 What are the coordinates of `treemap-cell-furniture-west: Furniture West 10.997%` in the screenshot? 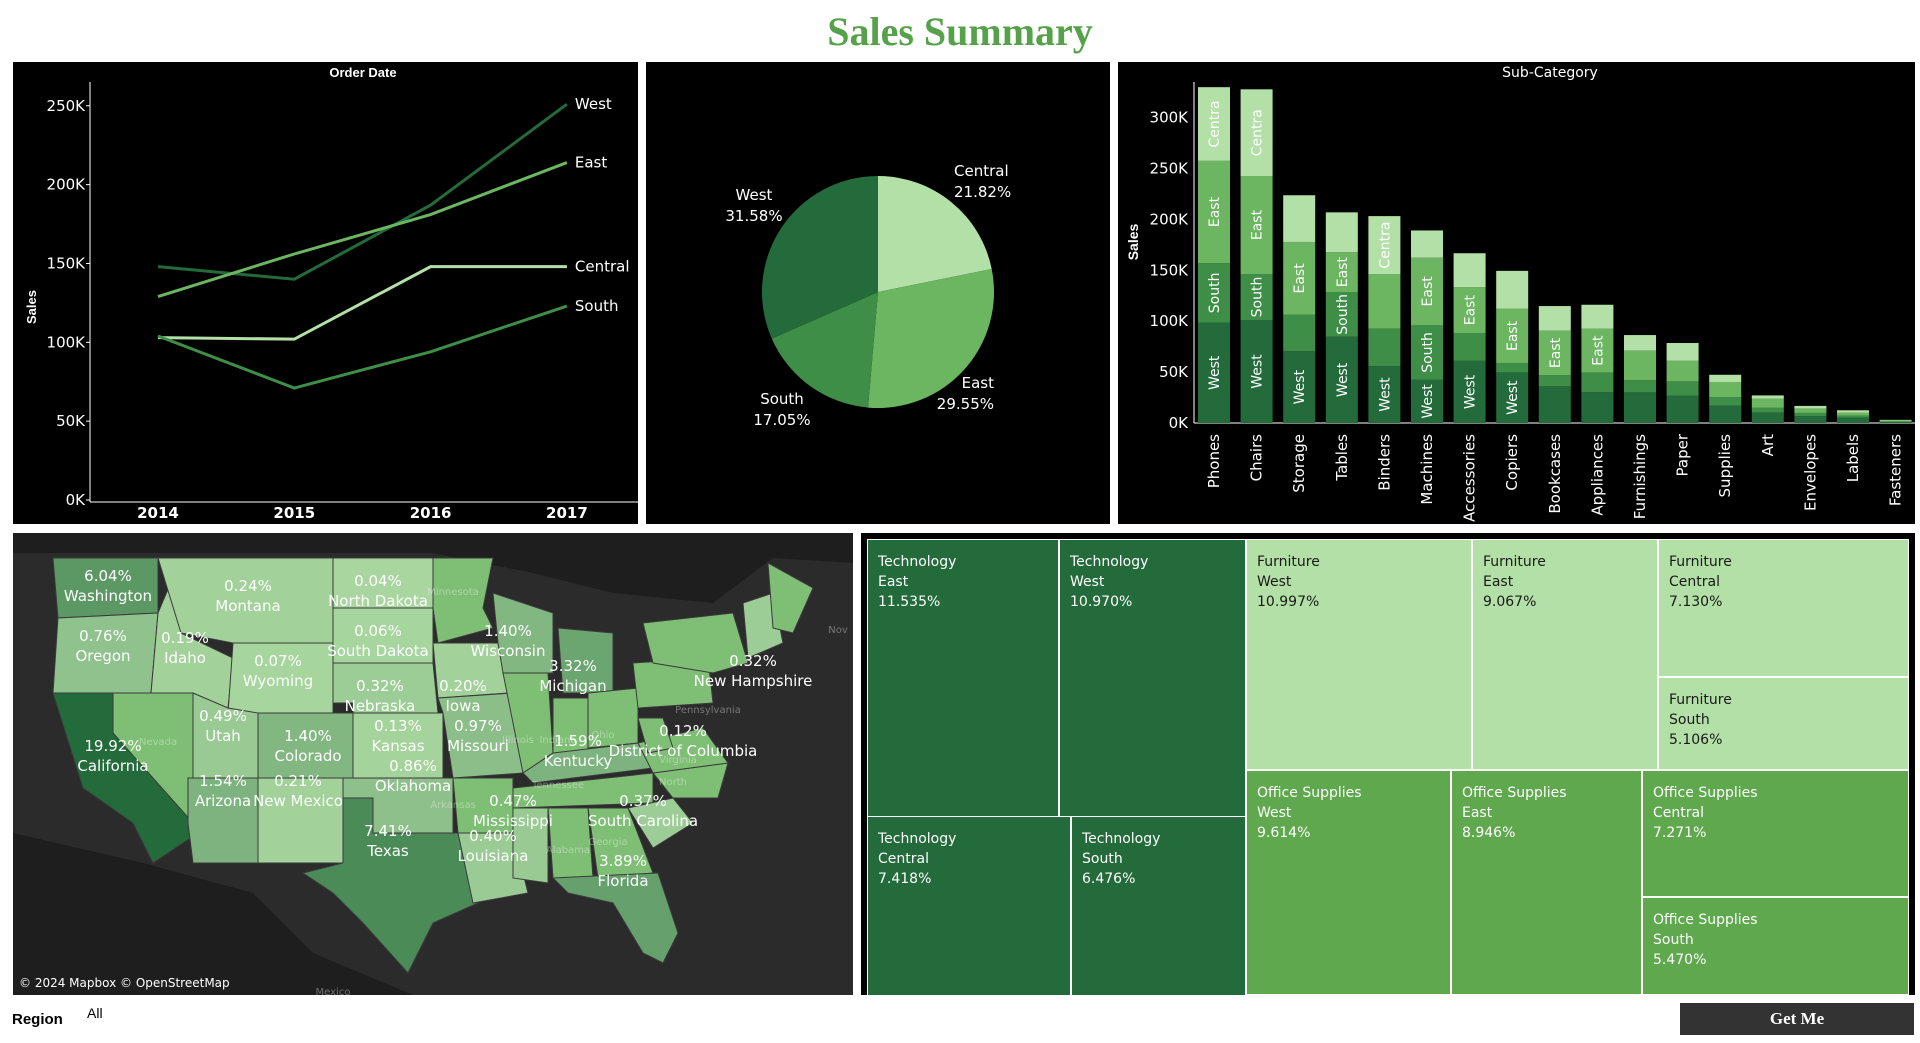 It's located at (1359, 654).